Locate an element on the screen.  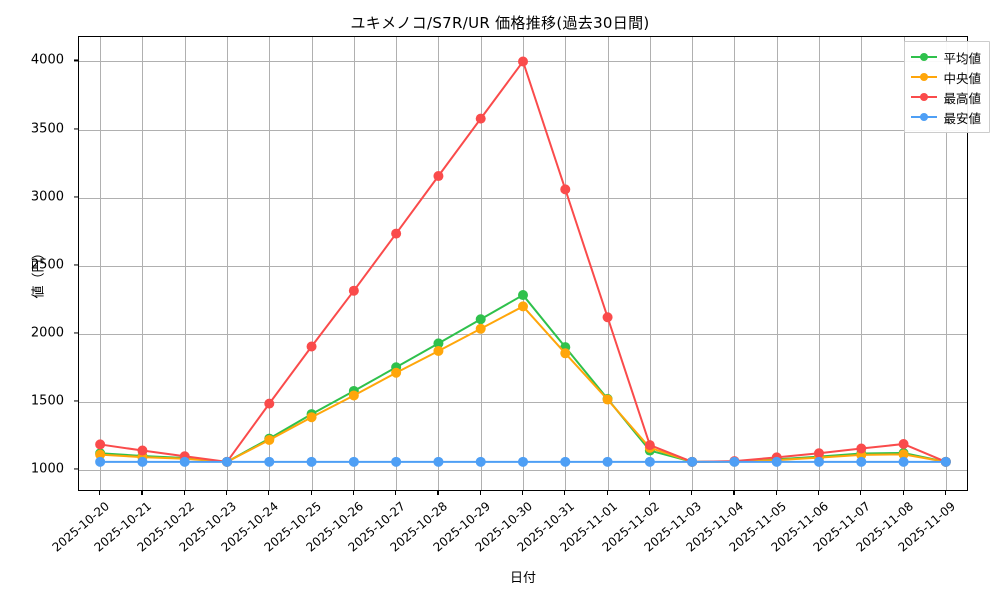
legend-item-0: 平均値 is located at coordinates (946, 57).